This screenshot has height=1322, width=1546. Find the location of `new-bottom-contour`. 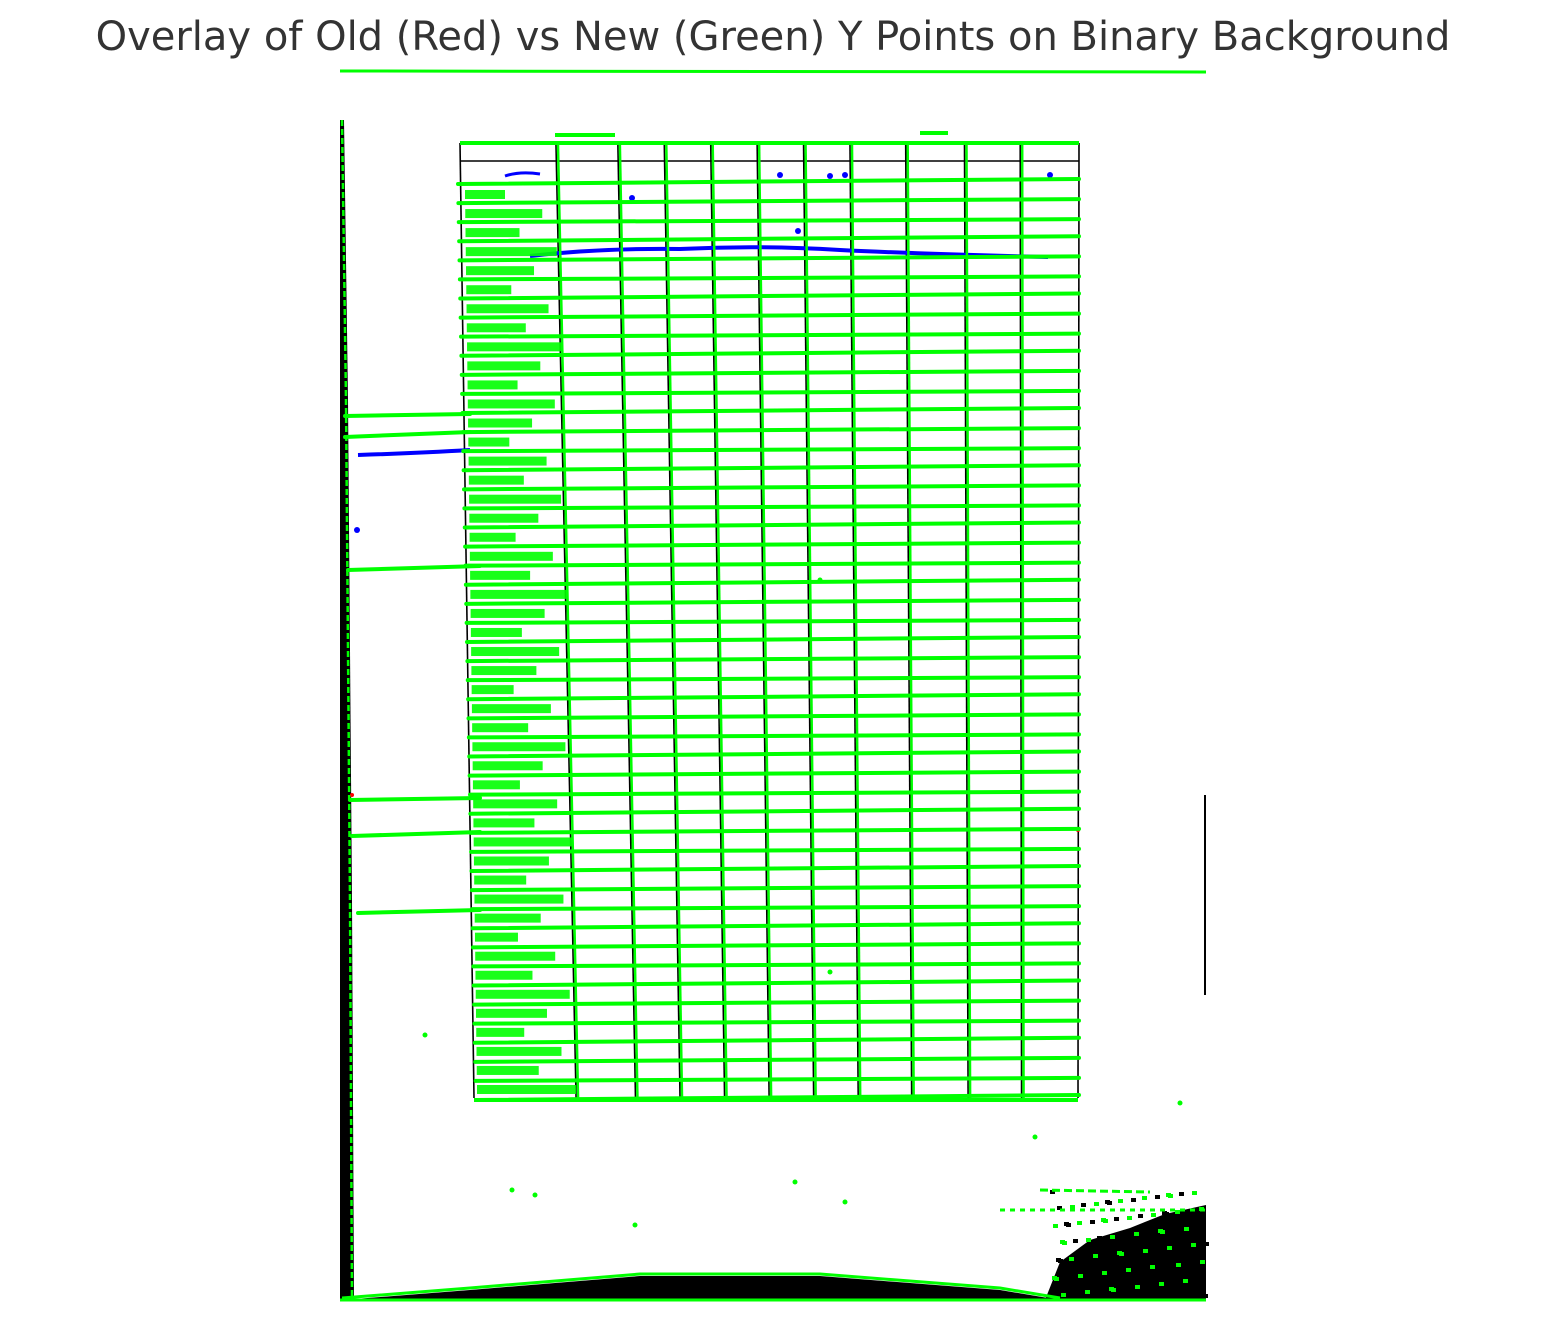

new-bottom-contour is located at coordinates (701, 1286).